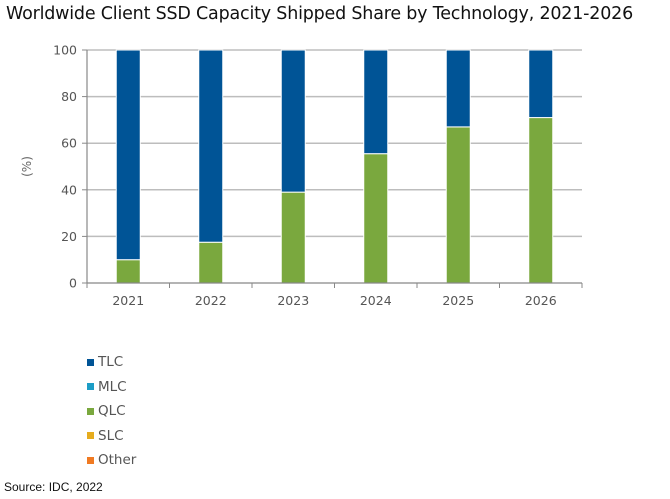 The height and width of the screenshot is (499, 670). What do you see at coordinates (128, 271) in the screenshot?
I see `bar-qlc-2021` at bounding box center [128, 271].